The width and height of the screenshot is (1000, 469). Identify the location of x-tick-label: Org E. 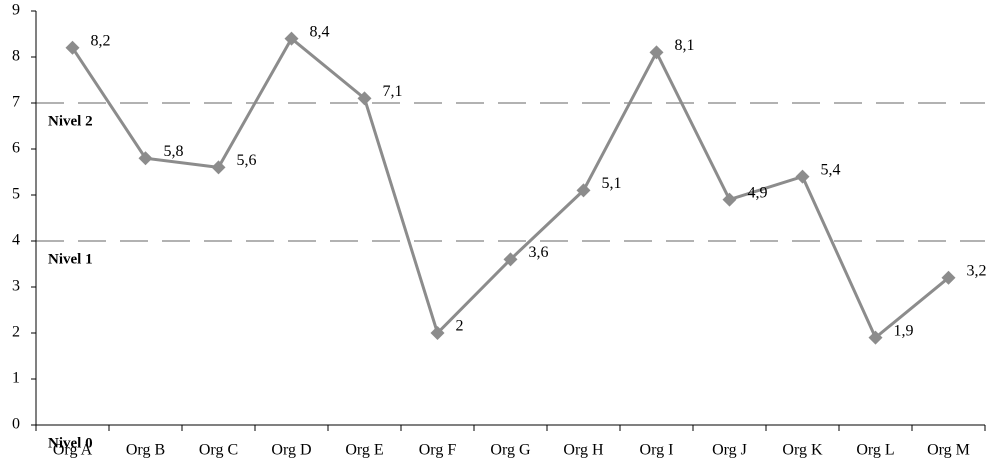
(364, 450).